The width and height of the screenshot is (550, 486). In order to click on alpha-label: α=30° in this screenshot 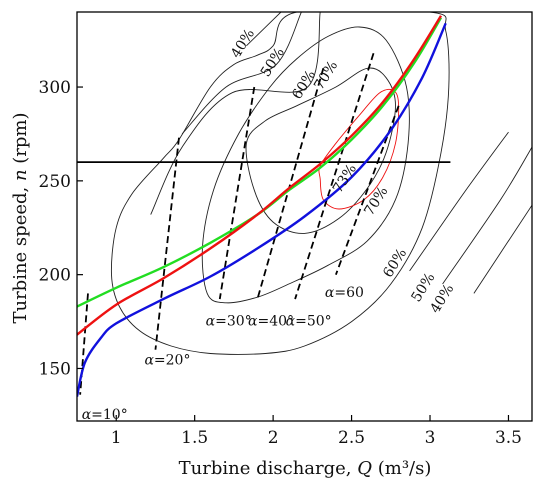, I will do `click(229, 321)`.